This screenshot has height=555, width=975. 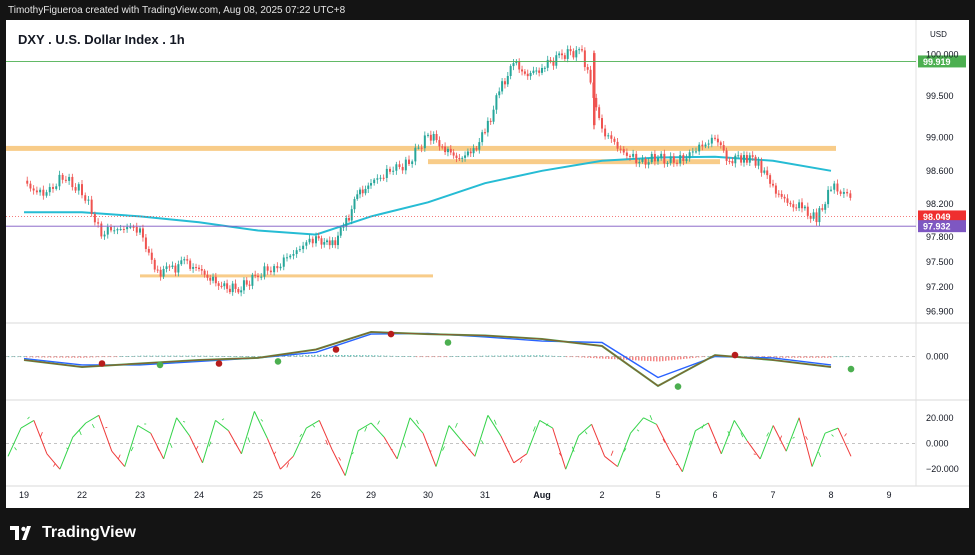 I want to click on resistance-price-badge, so click(x=942, y=61).